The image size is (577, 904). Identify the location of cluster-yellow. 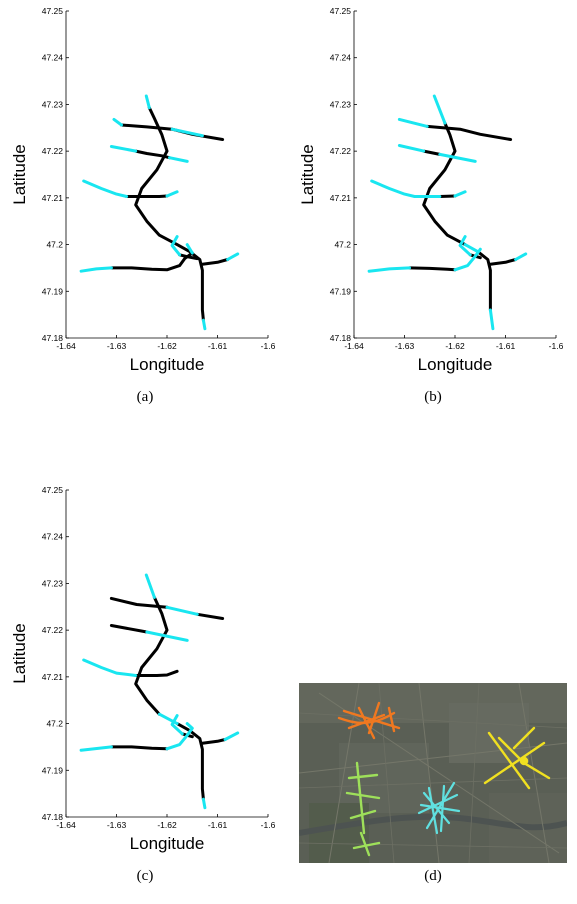
(517, 758).